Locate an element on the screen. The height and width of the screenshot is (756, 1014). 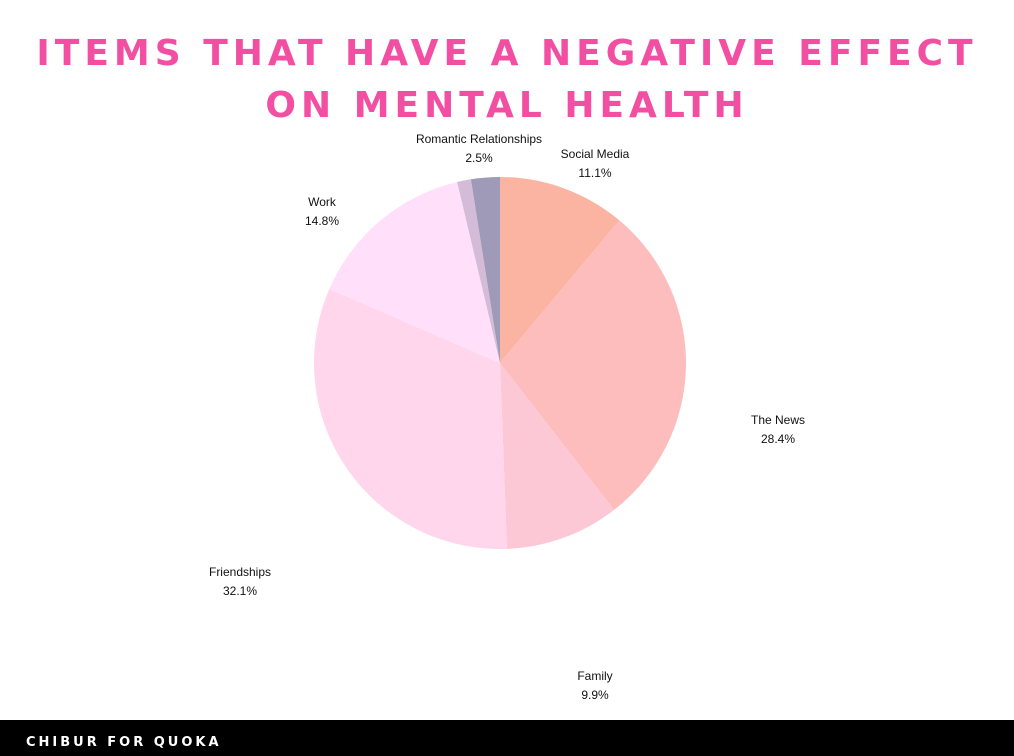
slice-value-work: 14.8% is located at coordinates (322, 221).